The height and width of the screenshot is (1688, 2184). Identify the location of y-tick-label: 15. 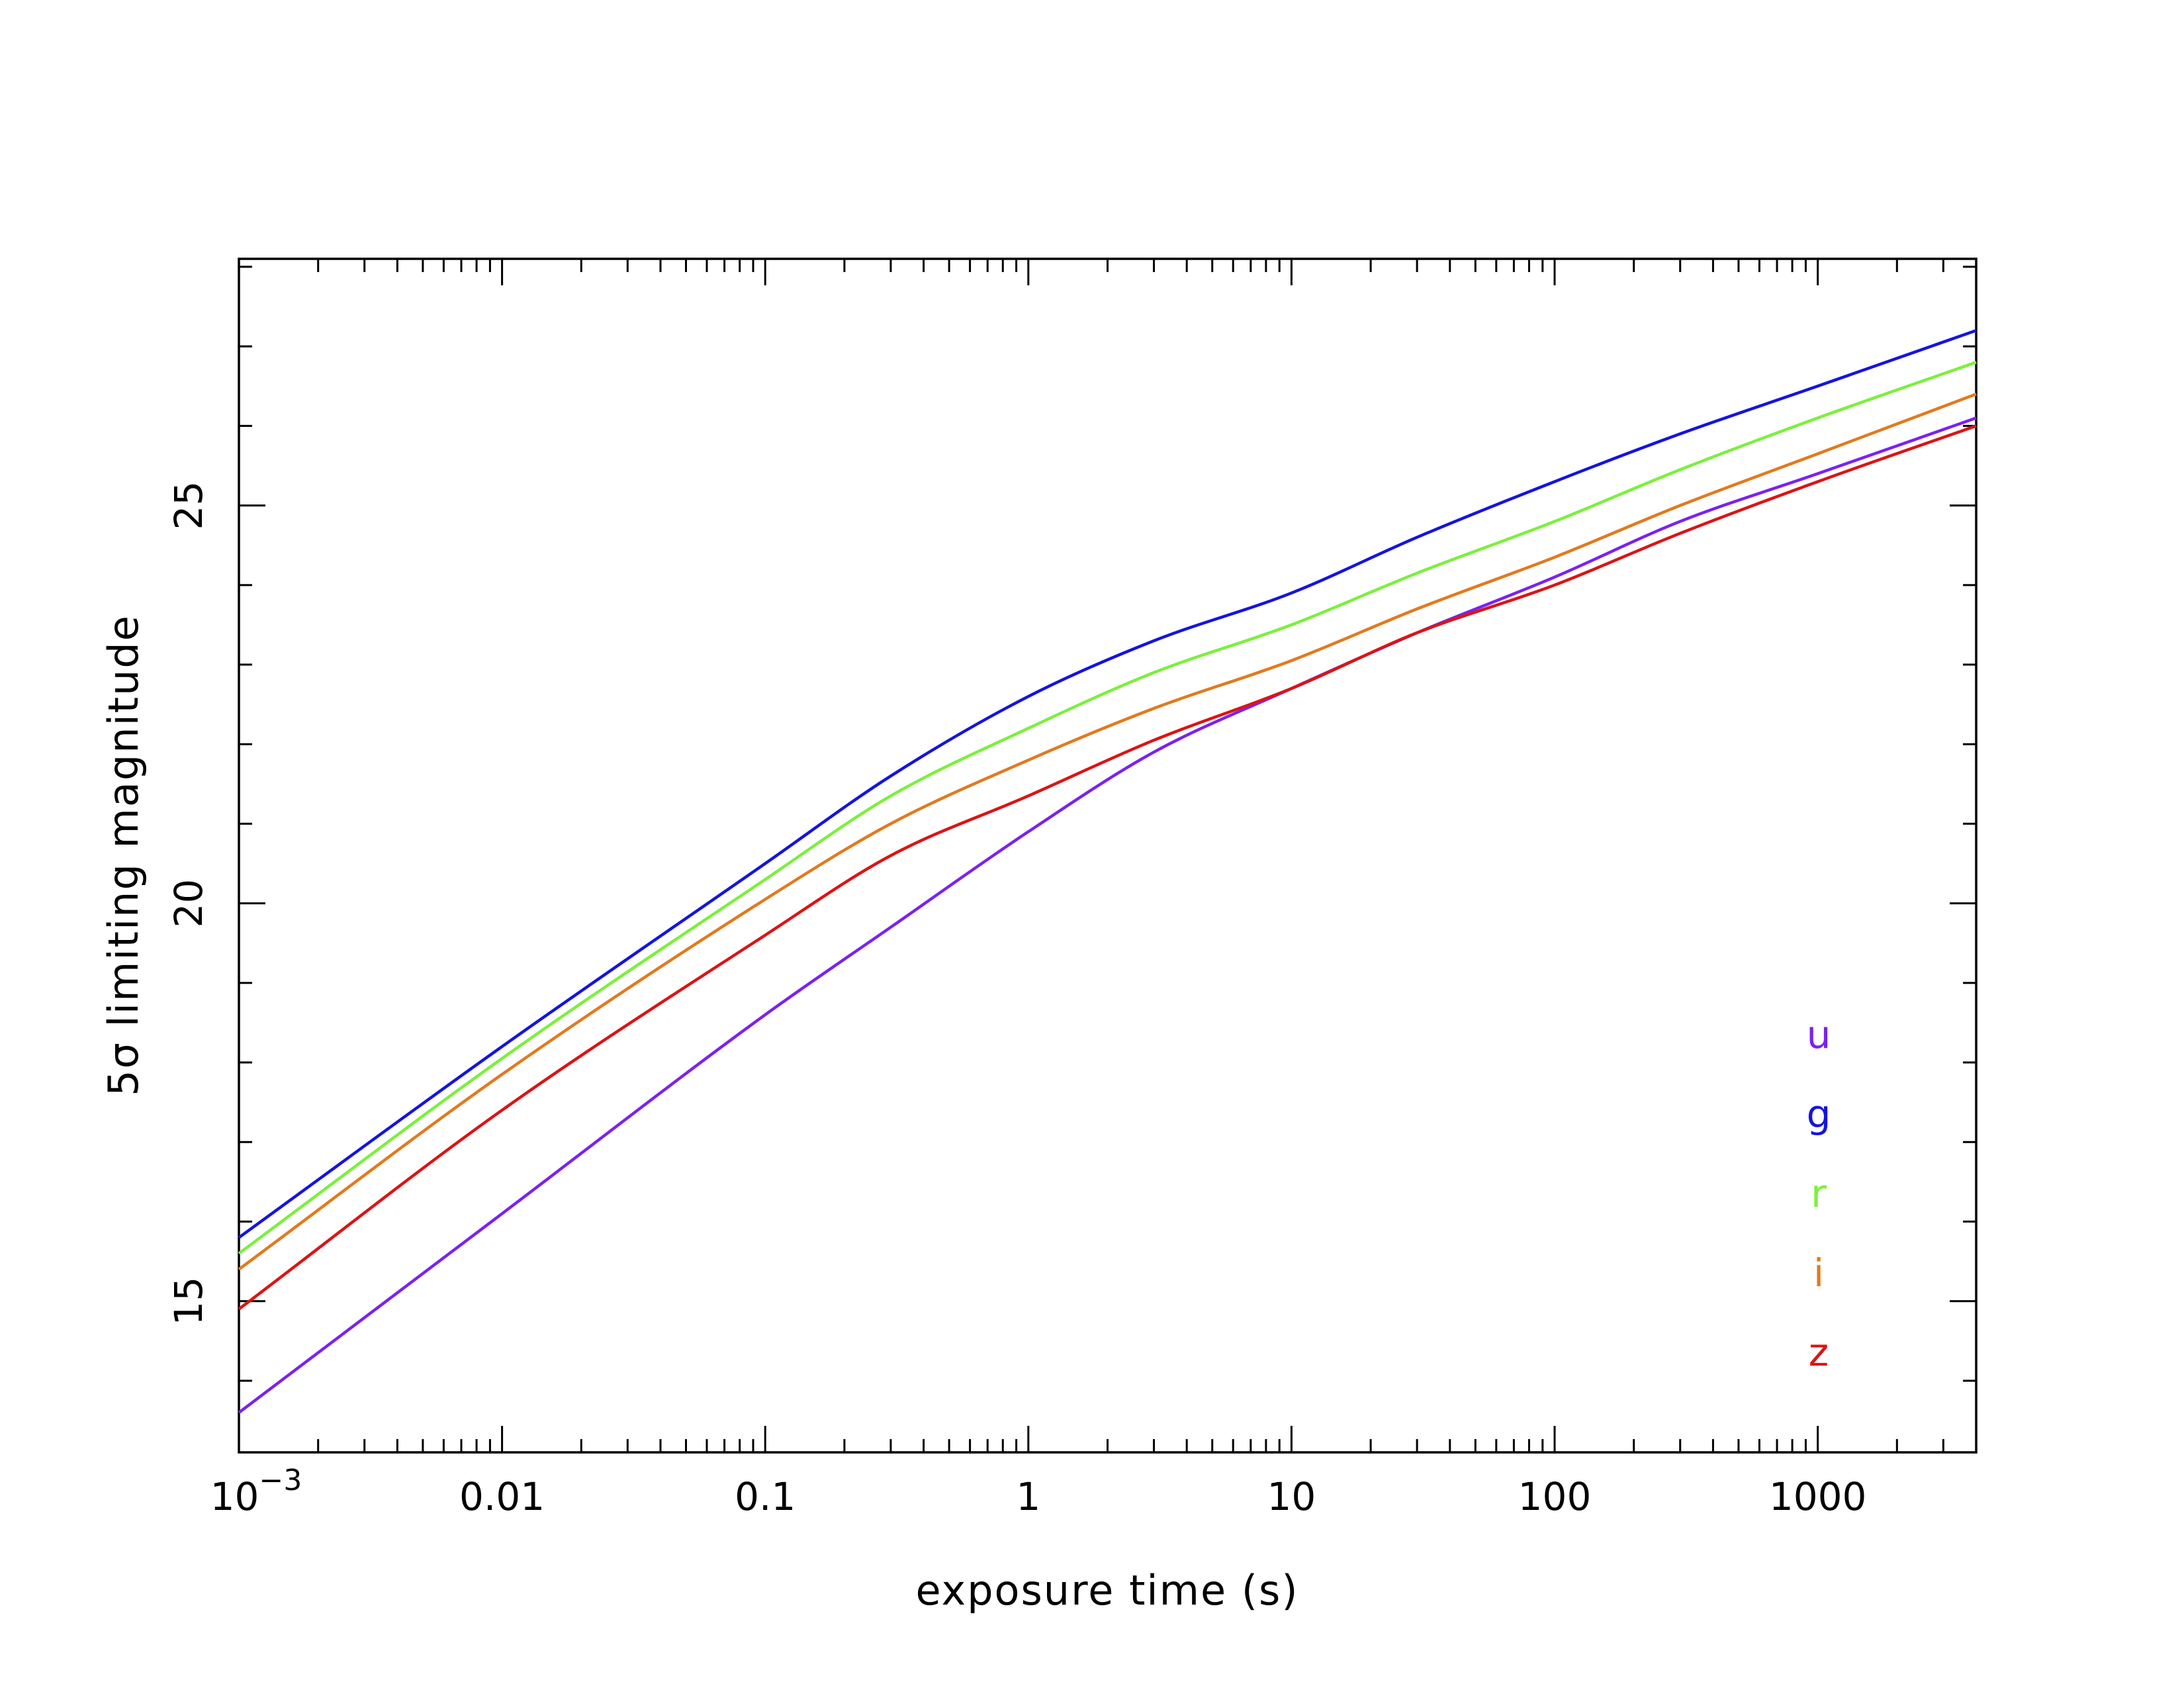
(188, 1301).